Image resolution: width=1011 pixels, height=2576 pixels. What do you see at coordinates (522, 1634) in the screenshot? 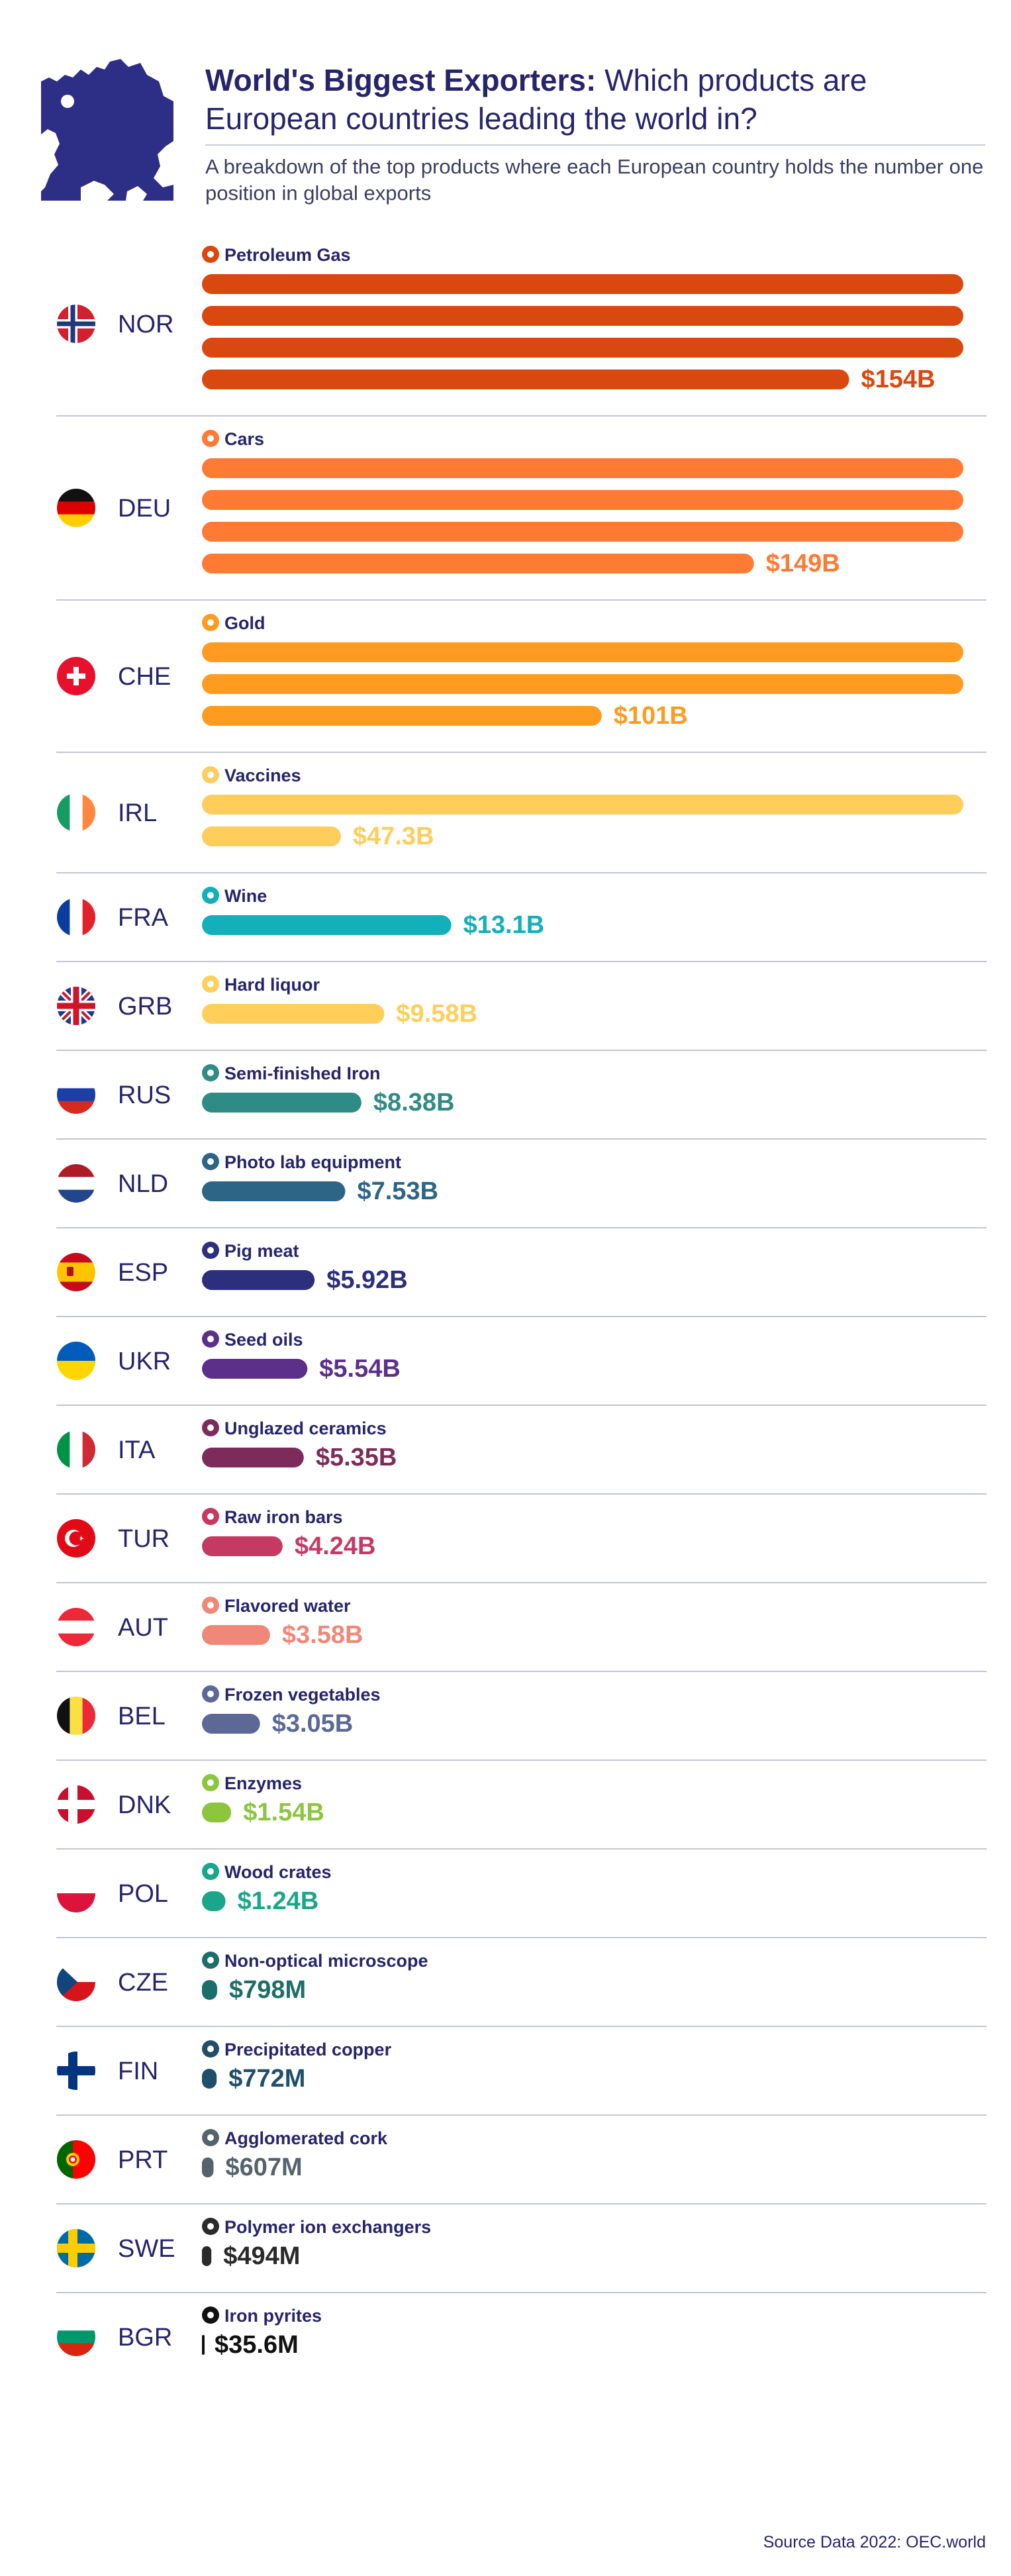
I see `row-aut: AUT Flavored water $3.58B` at bounding box center [522, 1634].